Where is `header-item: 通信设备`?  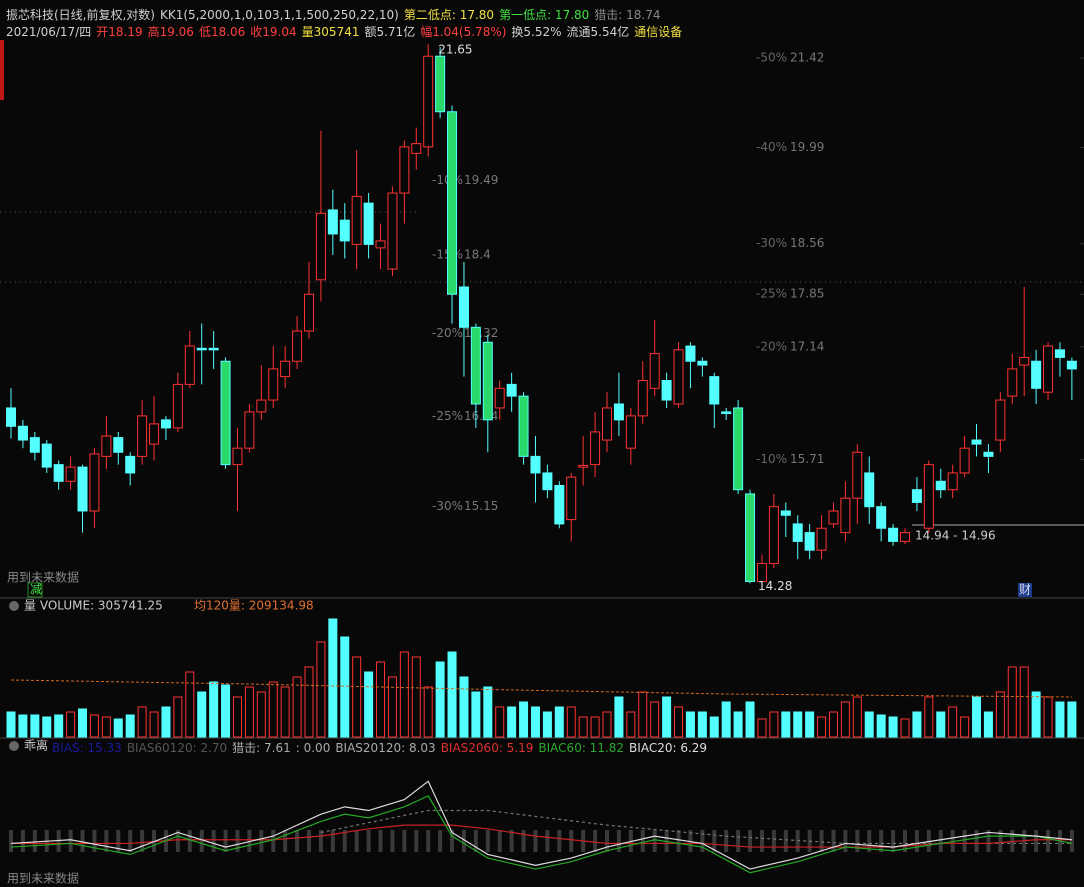 header-item: 通信设备 is located at coordinates (658, 32).